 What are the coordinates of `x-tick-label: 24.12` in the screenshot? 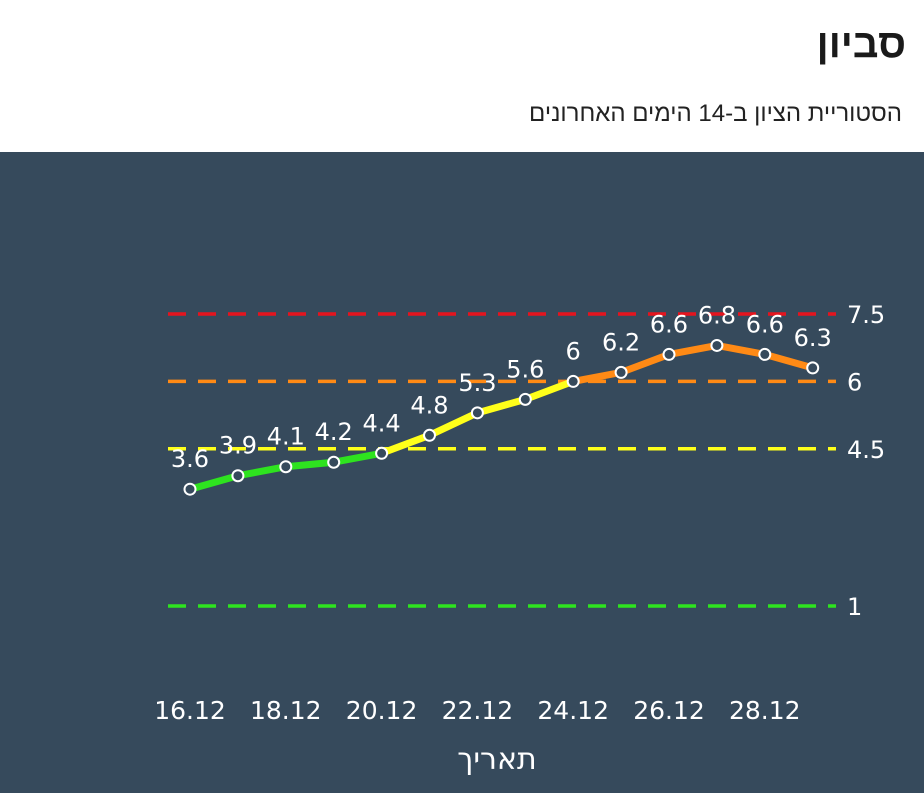 It's located at (573, 710).